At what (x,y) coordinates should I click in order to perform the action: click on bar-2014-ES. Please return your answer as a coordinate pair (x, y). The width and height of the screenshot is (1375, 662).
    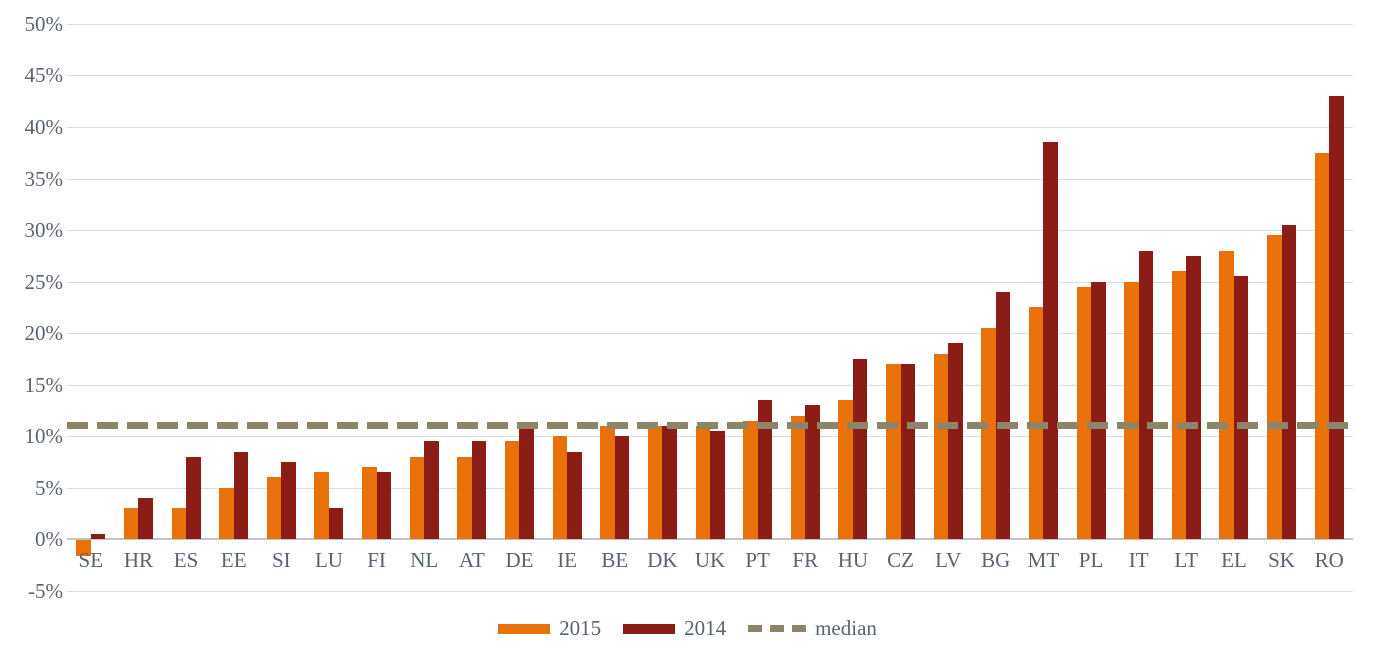
    Looking at the image, I should click on (193, 498).